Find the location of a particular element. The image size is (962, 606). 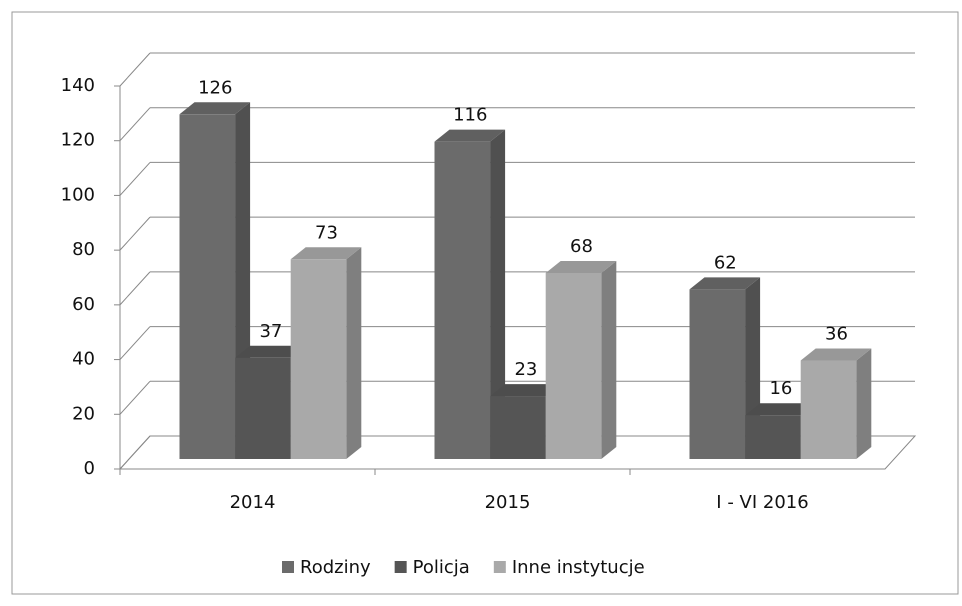

y-tick-label: 80 is located at coordinates (83, 249).